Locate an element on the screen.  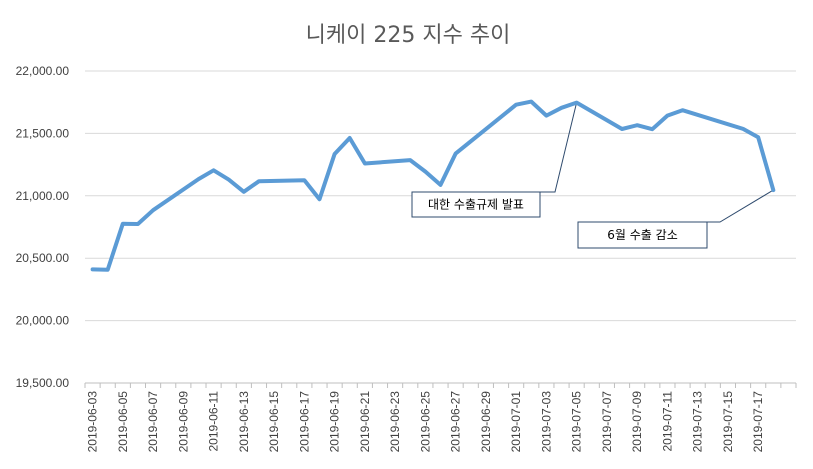
x-tick-label: 2019-07-09 is located at coordinates (637, 422).